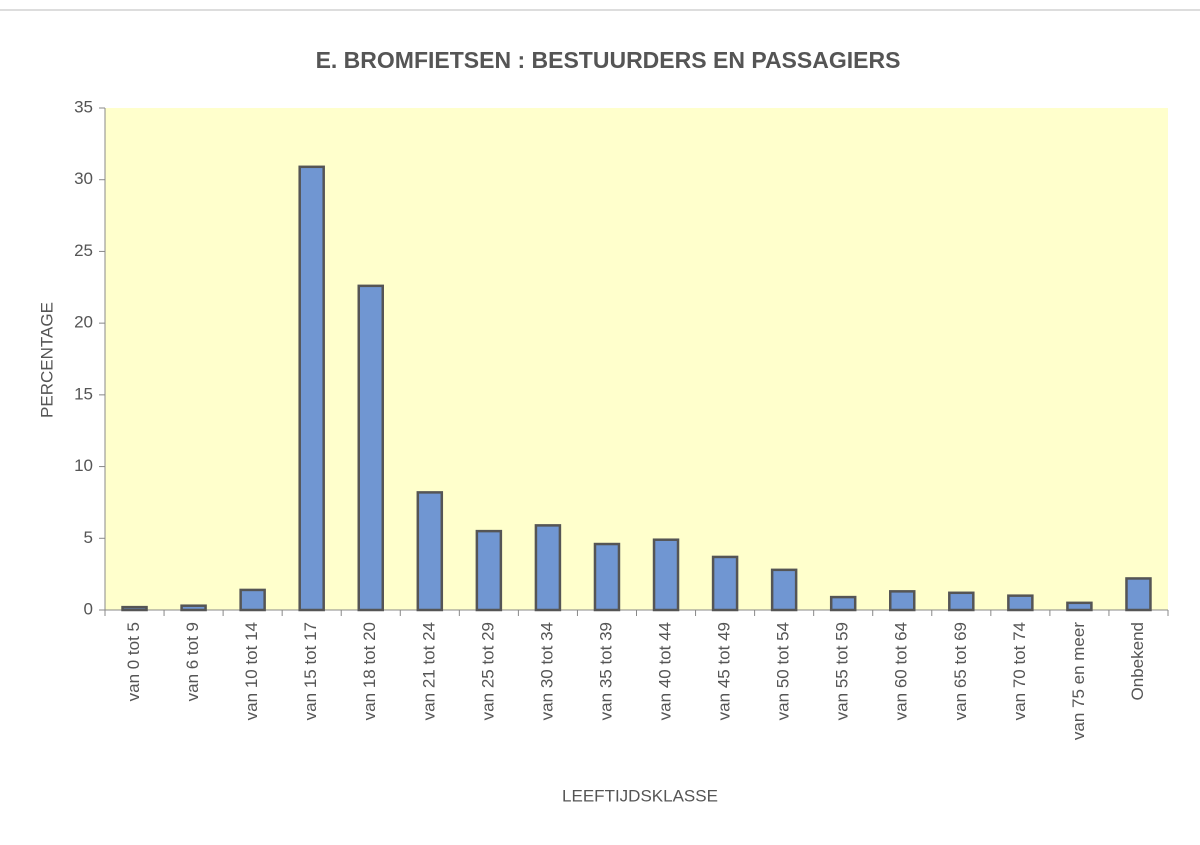 The height and width of the screenshot is (845, 1200). I want to click on y-tick-label: 25, so click(83, 250).